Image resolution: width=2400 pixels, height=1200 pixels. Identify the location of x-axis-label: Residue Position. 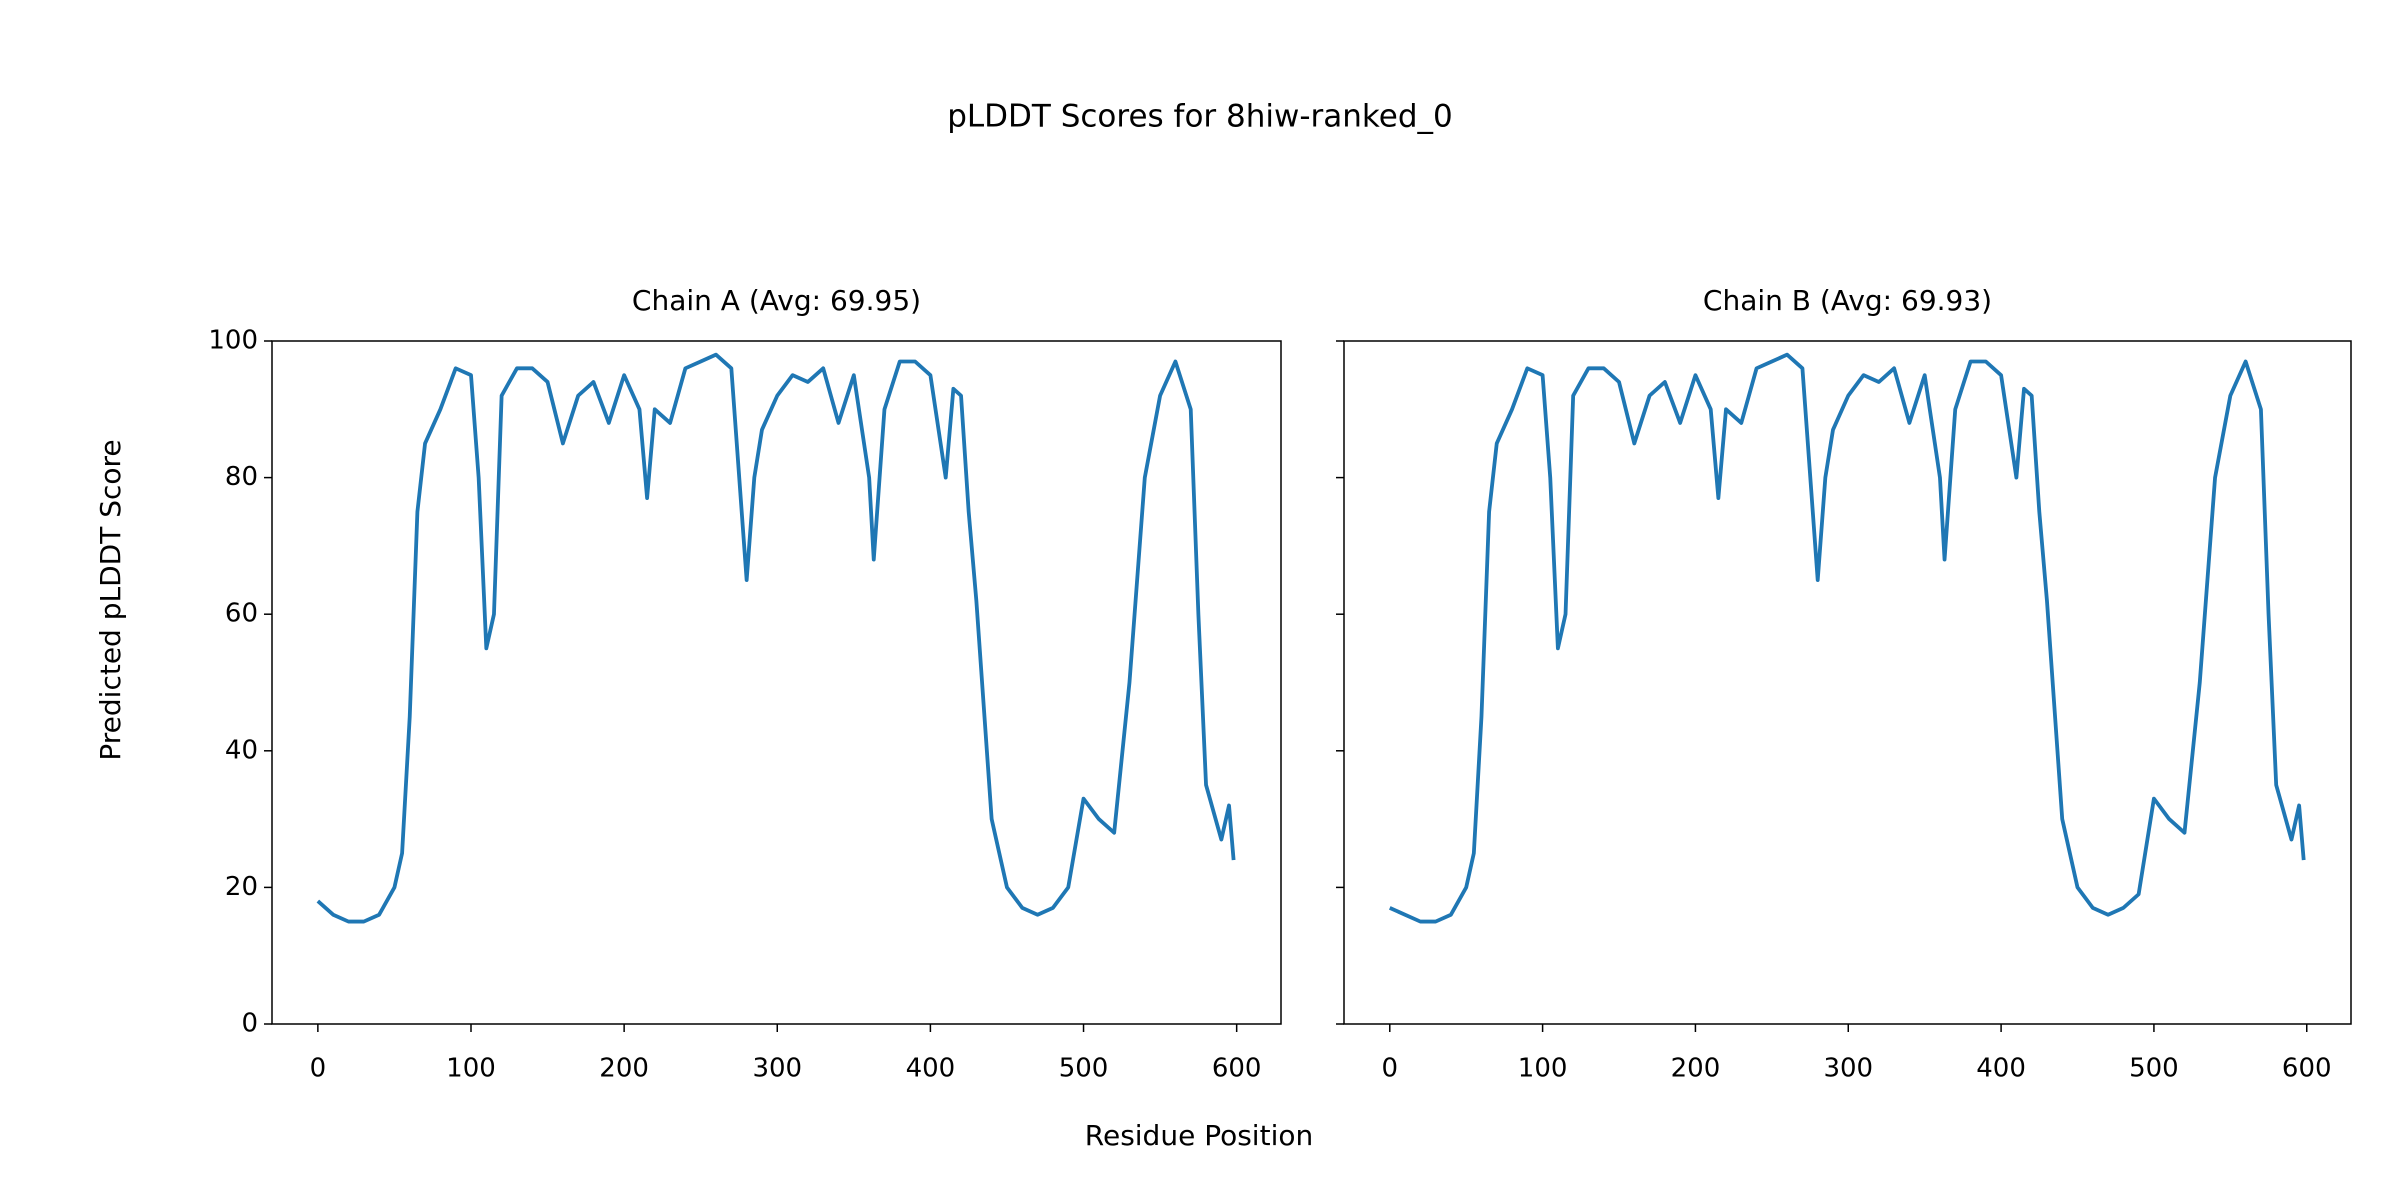
(1199, 1135).